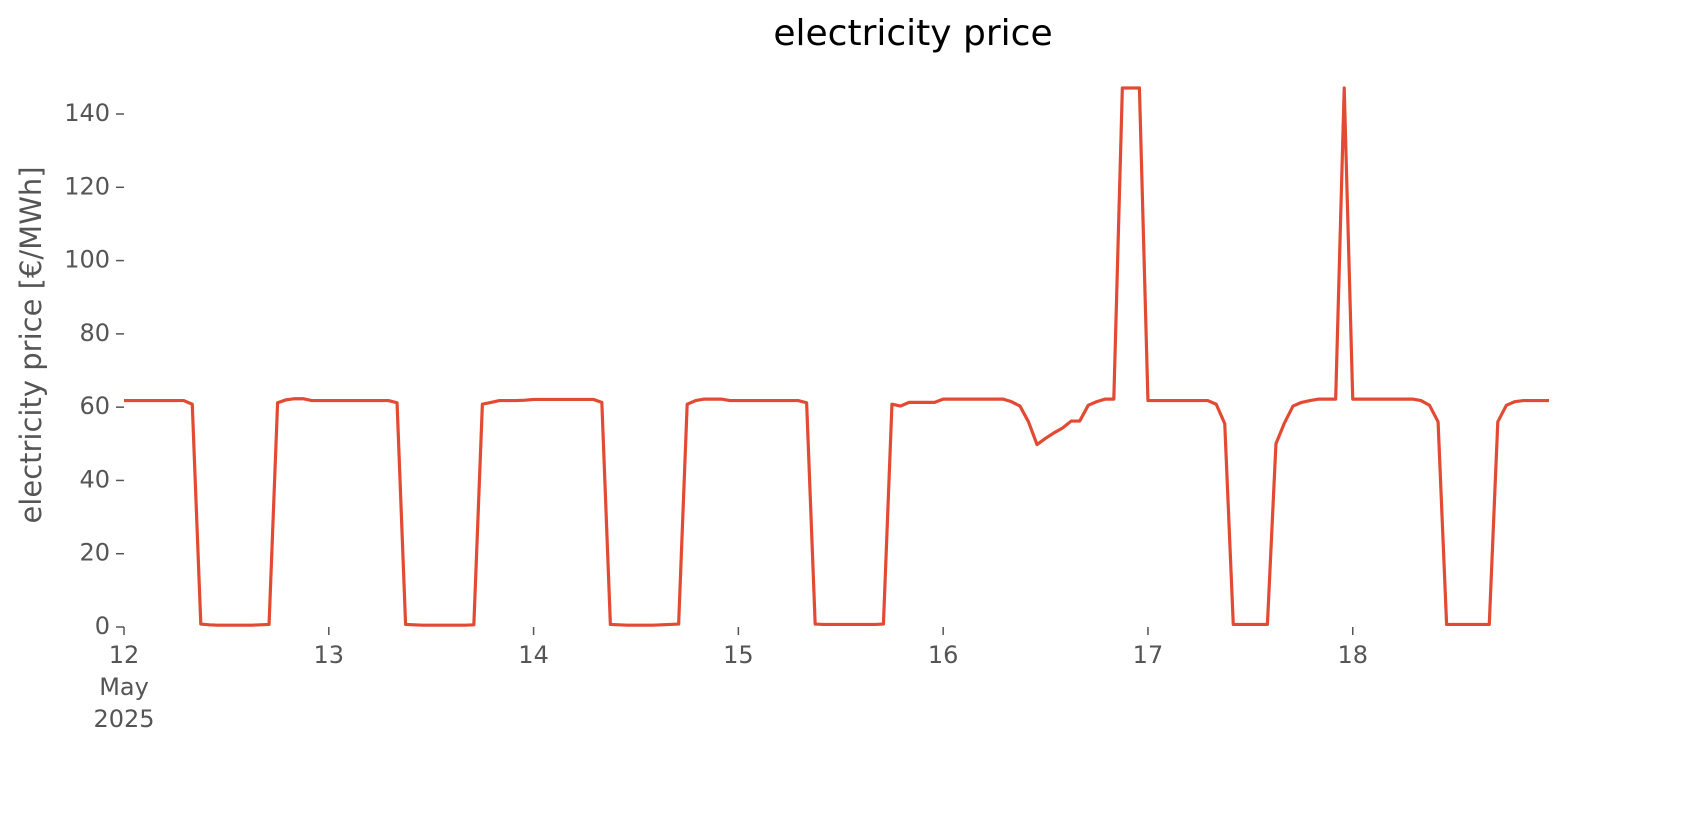 This screenshot has width=1706, height=815. I want to click on y-tick-label: 60, so click(94, 406).